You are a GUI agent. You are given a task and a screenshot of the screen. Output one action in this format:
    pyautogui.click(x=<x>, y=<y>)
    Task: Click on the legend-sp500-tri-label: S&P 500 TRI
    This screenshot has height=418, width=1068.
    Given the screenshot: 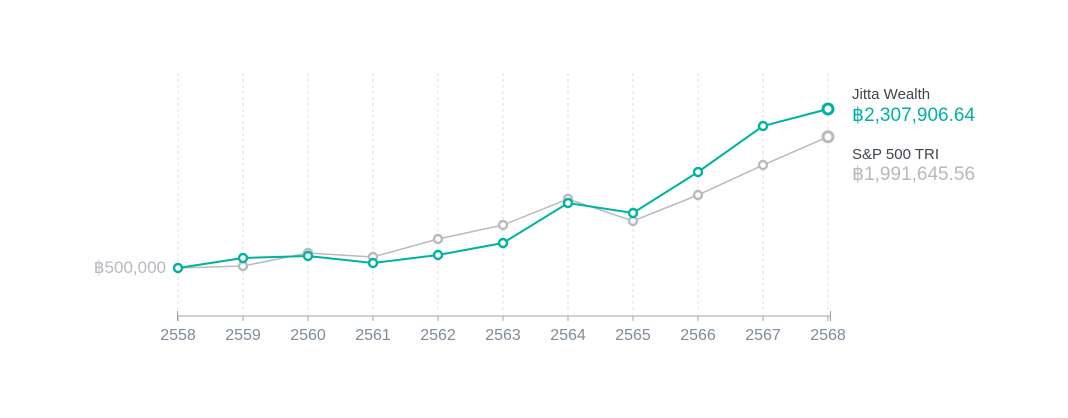 What is the action you would take?
    pyautogui.click(x=895, y=154)
    